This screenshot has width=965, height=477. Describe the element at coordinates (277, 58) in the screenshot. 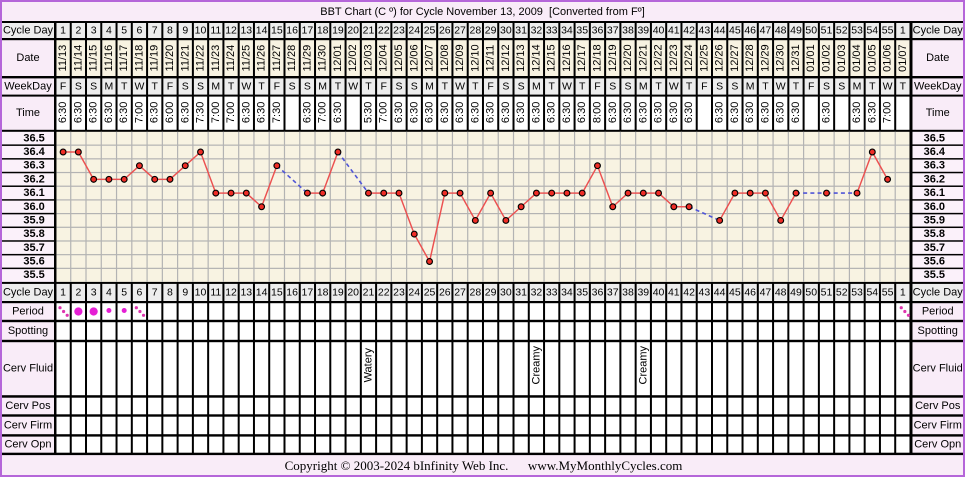

I see `svg-text: 11/27` at that location.